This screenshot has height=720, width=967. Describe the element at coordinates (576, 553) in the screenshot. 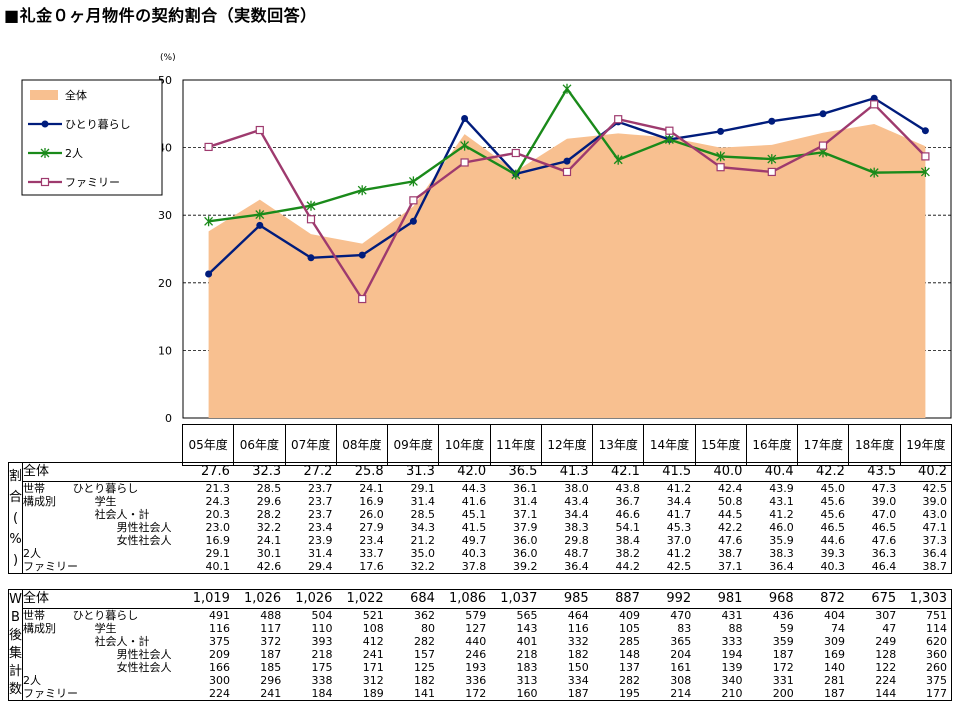

I see `table-cell: 48.7` at that location.